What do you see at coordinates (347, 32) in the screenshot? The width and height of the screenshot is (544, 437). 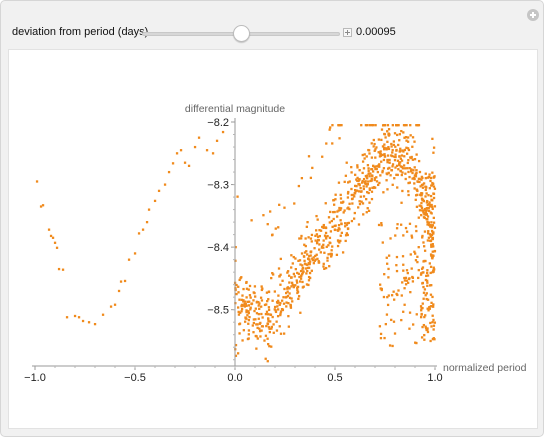 I see `expand-controls-icon` at bounding box center [347, 32].